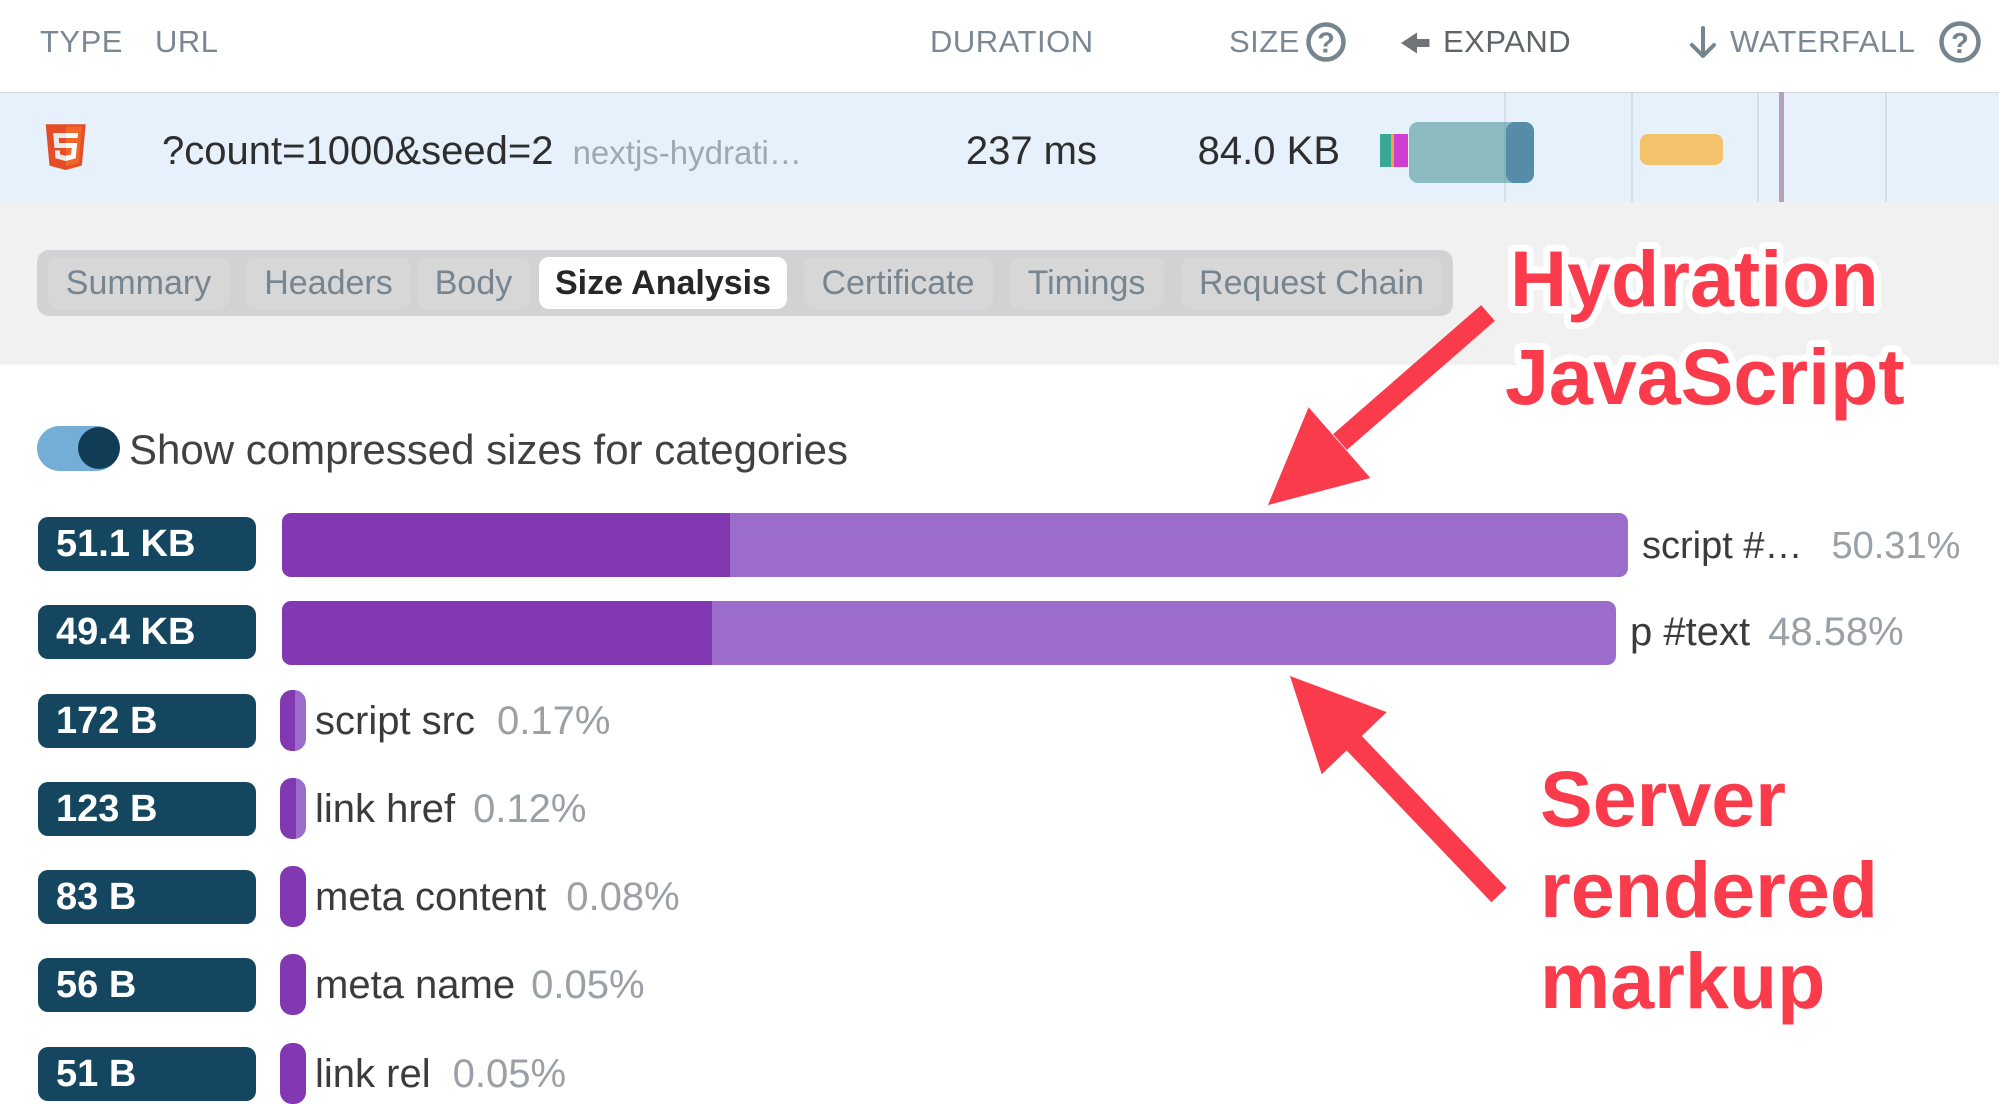  I want to click on svg-text: Hydration, so click(1694, 278).